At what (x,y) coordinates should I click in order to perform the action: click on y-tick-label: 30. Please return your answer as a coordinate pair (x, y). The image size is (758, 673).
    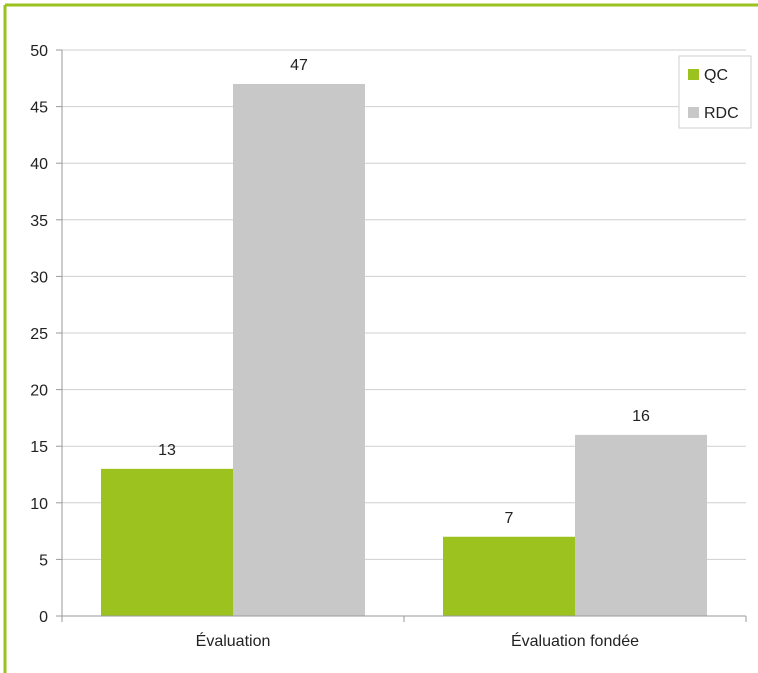
    Looking at the image, I should click on (39, 277).